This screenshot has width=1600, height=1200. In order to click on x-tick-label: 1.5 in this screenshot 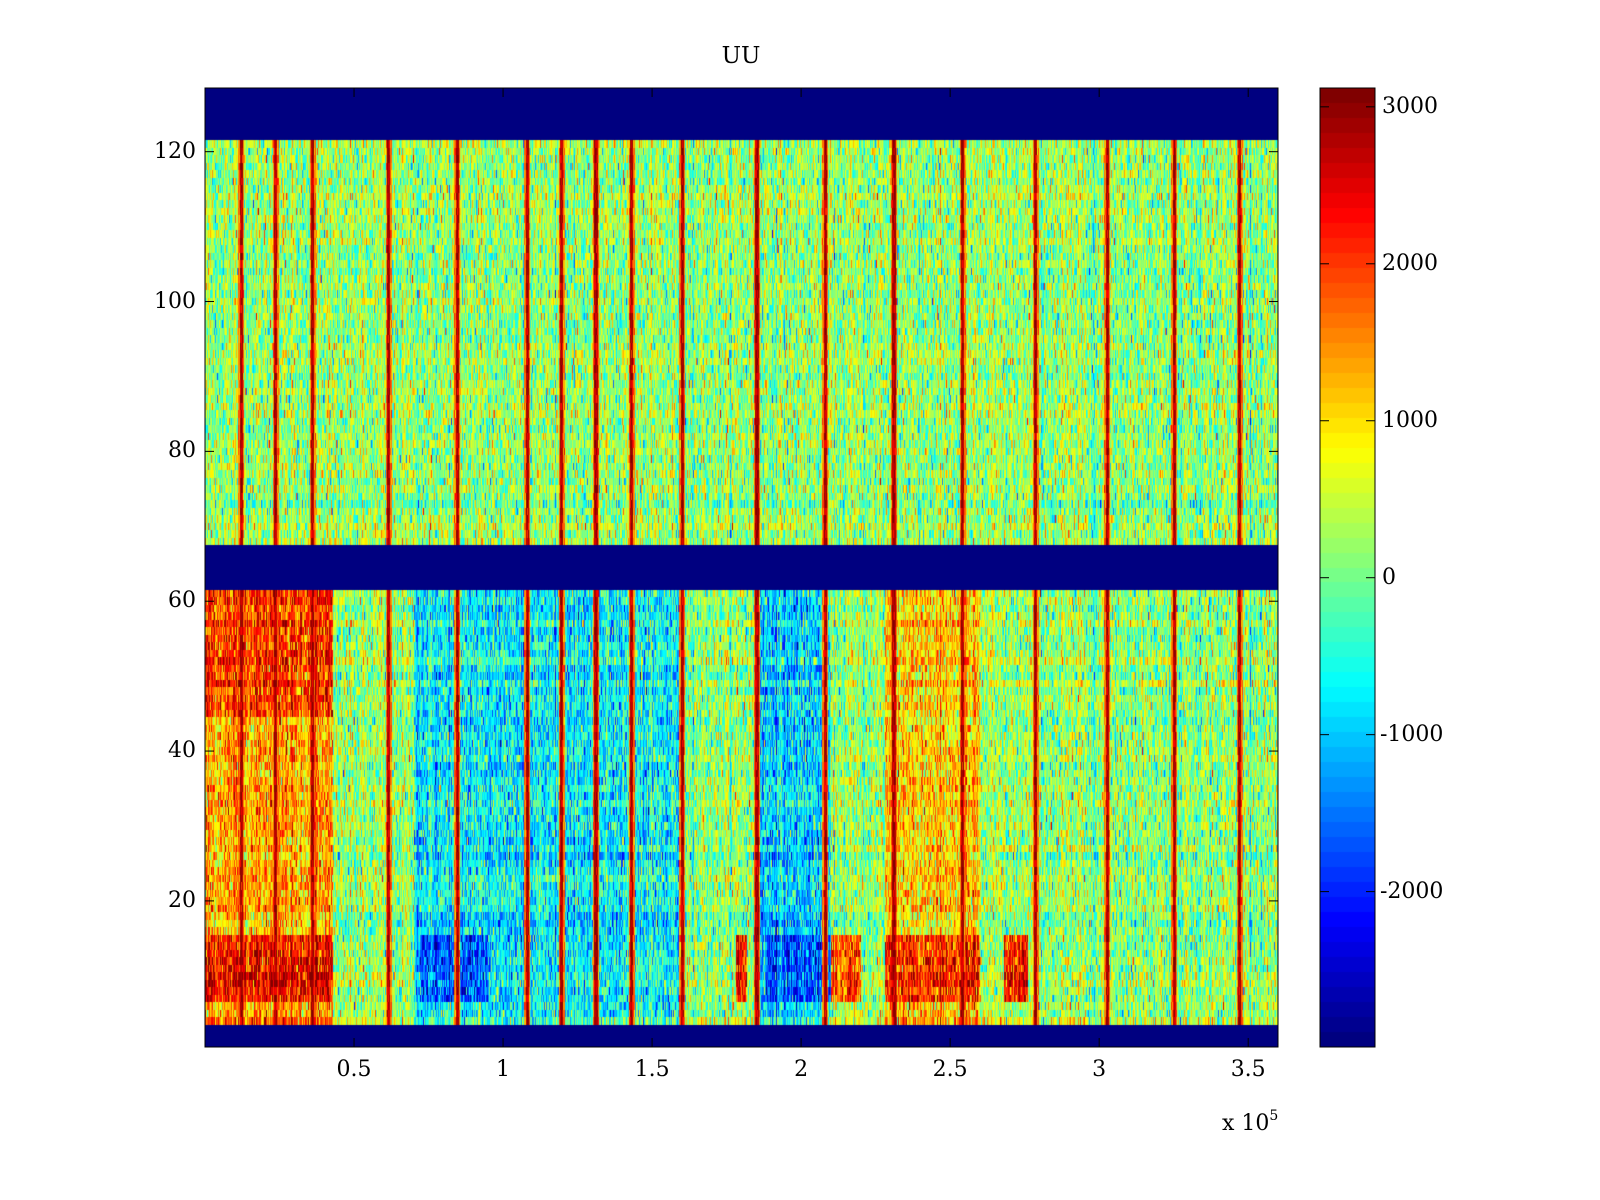, I will do `click(652, 1069)`.